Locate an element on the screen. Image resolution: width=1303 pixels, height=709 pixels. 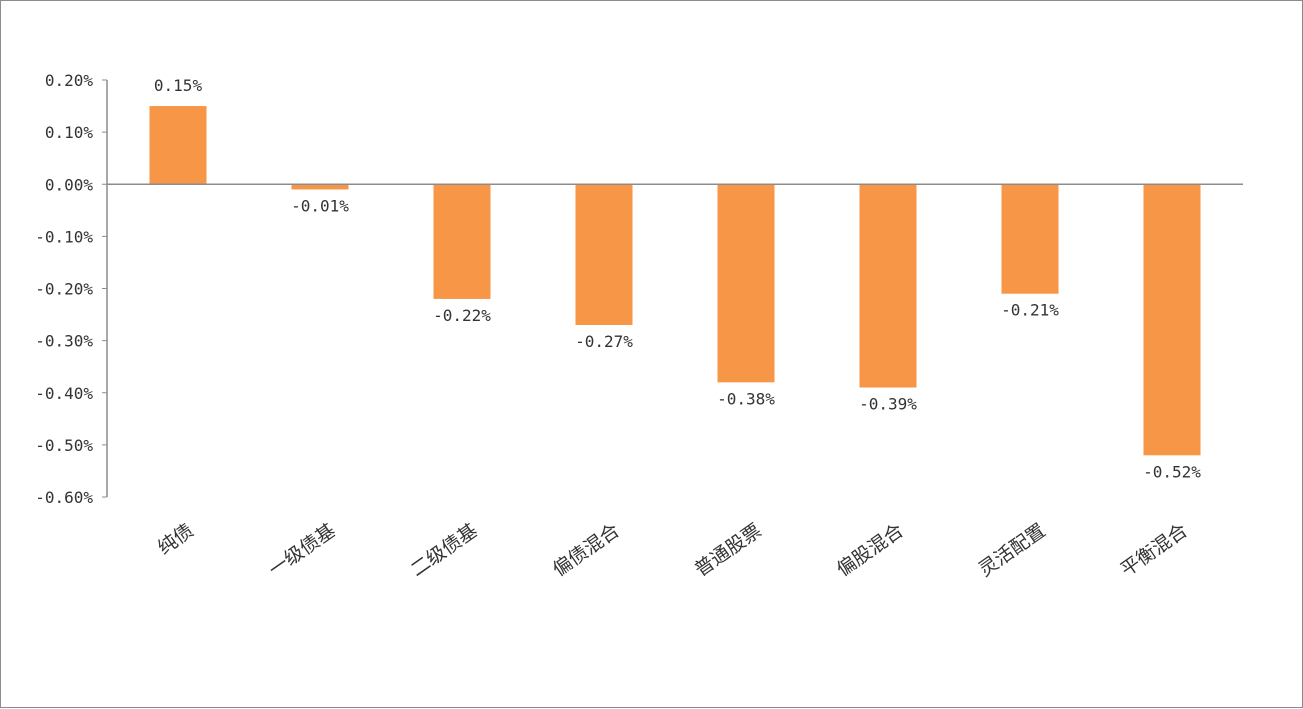
category-label: 偏债混合 is located at coordinates (586, 551).